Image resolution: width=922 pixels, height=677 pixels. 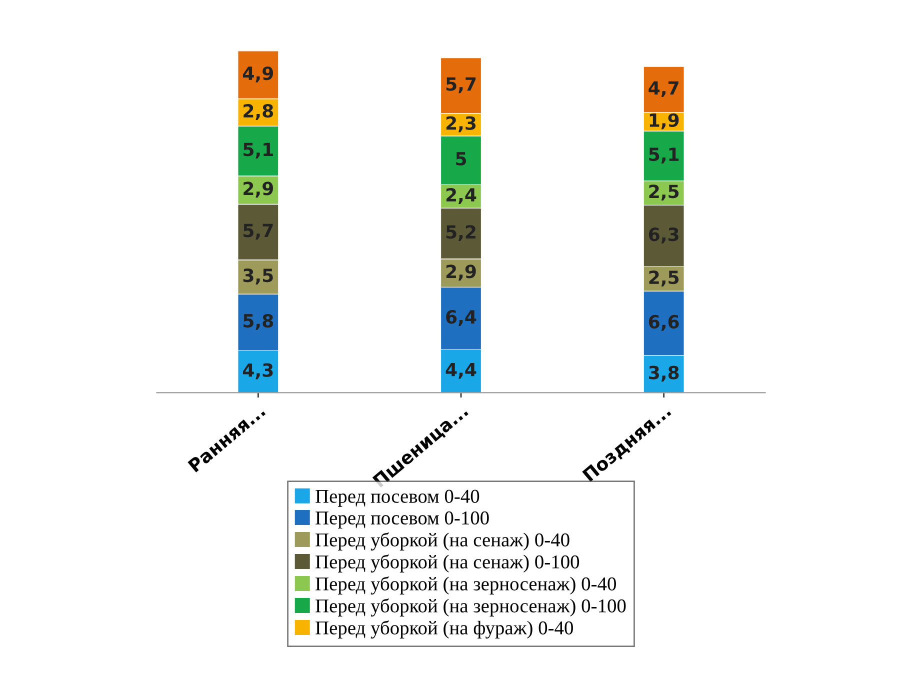 I want to click on data-label: 4,3, so click(x=257, y=371).